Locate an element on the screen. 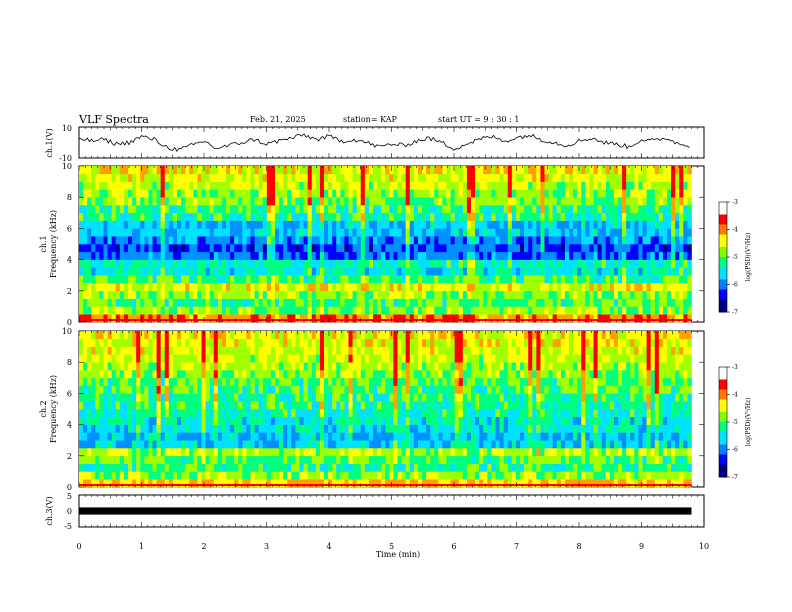 The width and height of the screenshot is (792, 612). date-label: Feb. 21, 2025 is located at coordinates (278, 119).